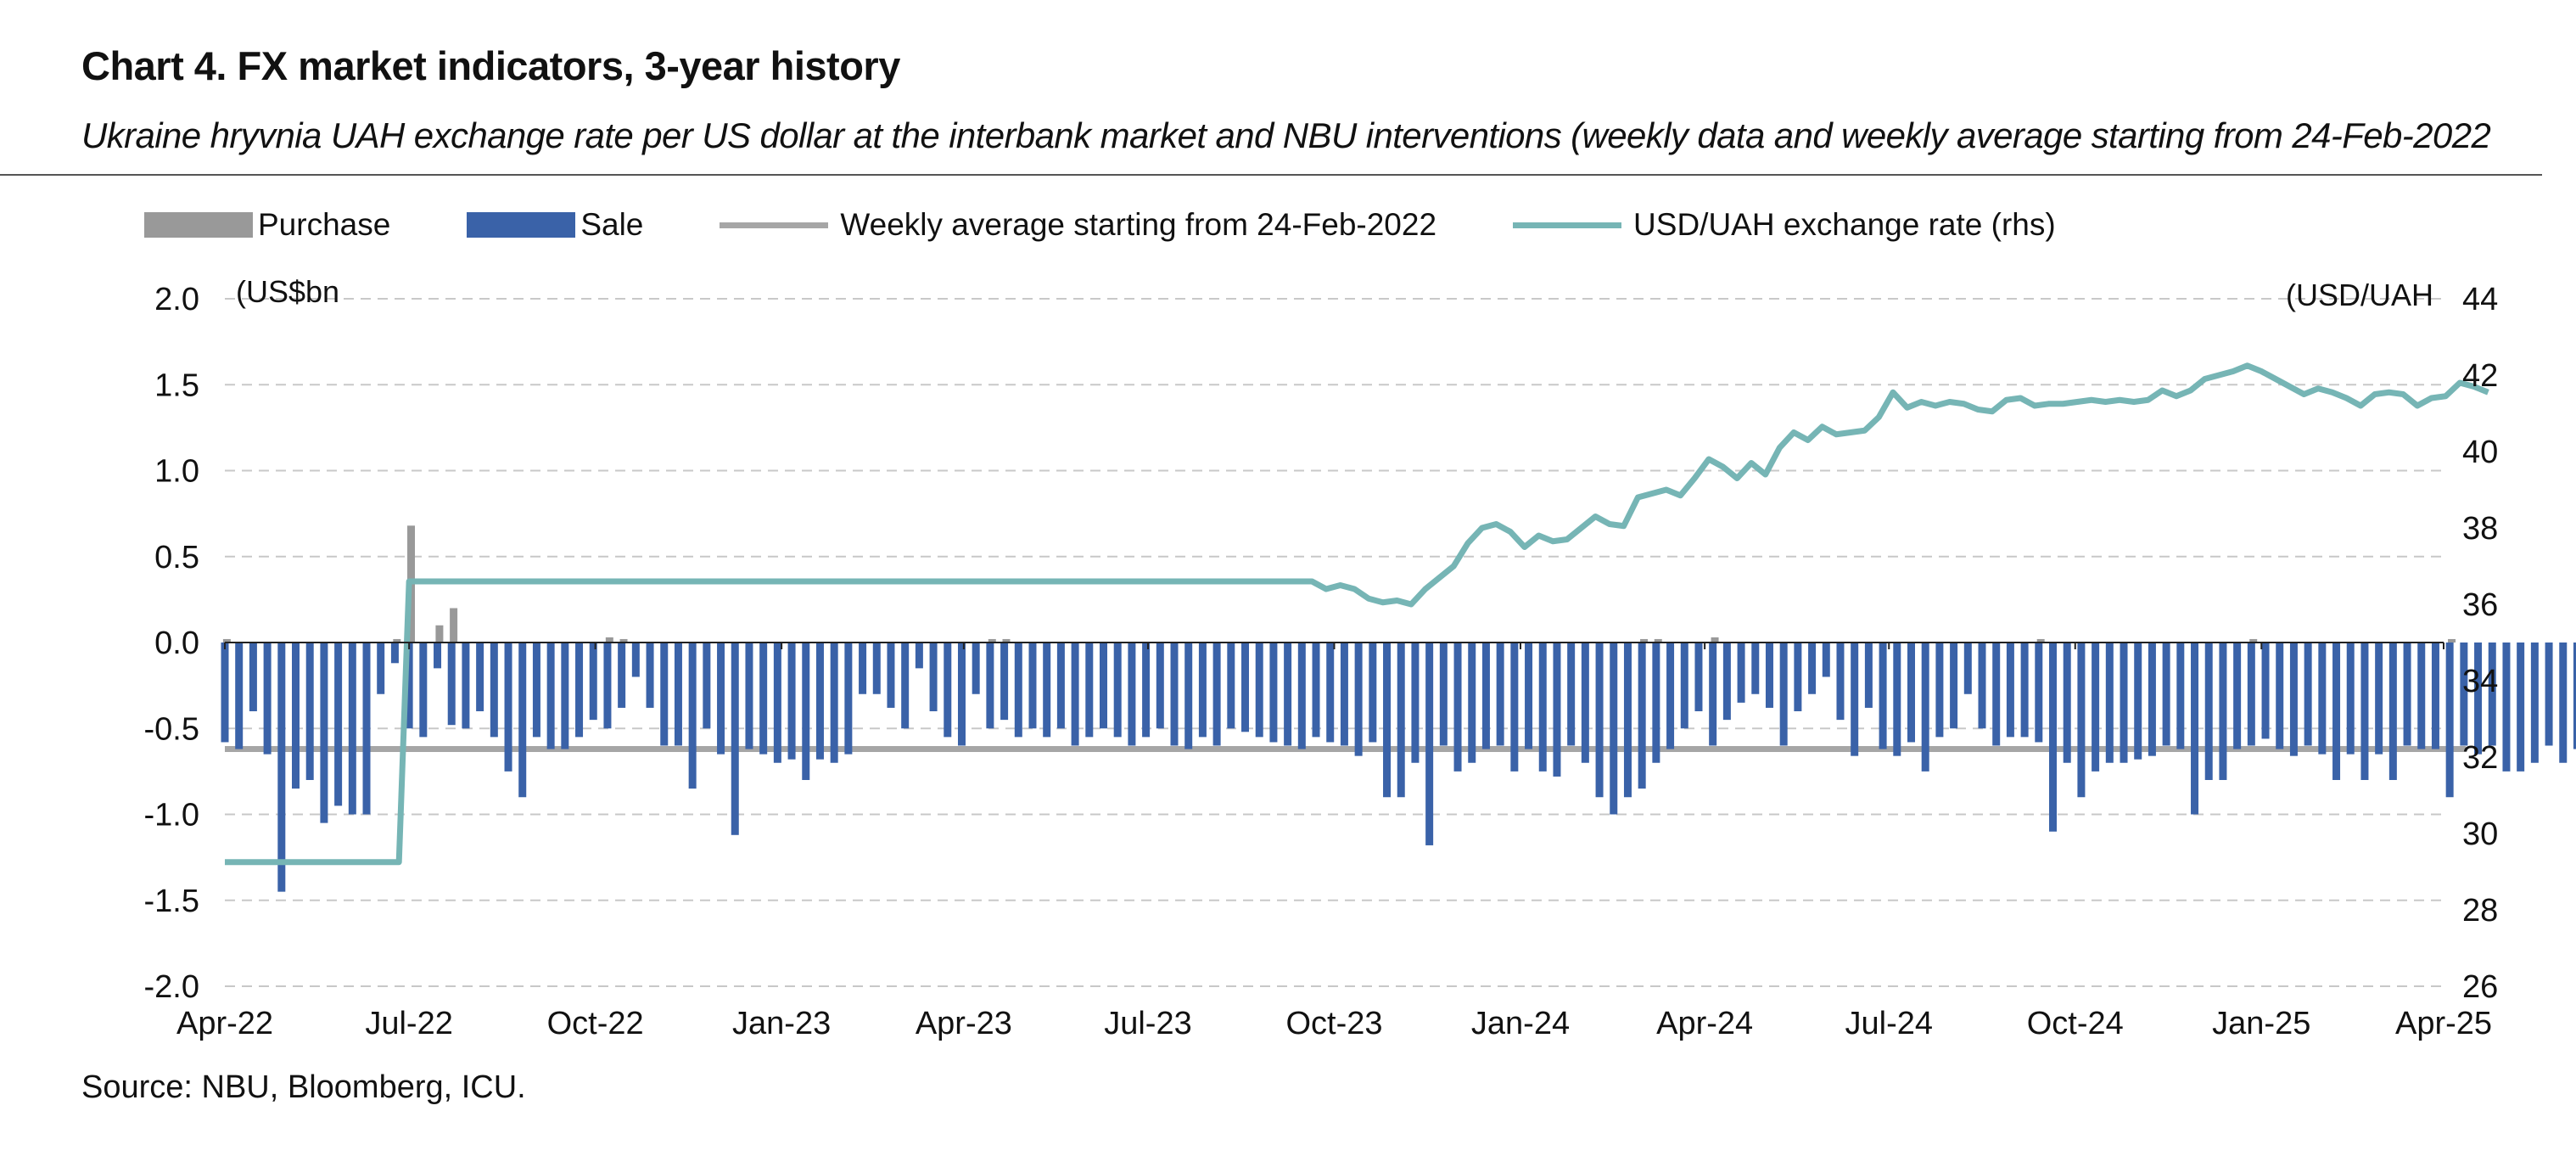 The height and width of the screenshot is (1156, 2576). I want to click on legend-label-fx-rate: USD/UAH exchange rate (rhs), so click(1844, 224).